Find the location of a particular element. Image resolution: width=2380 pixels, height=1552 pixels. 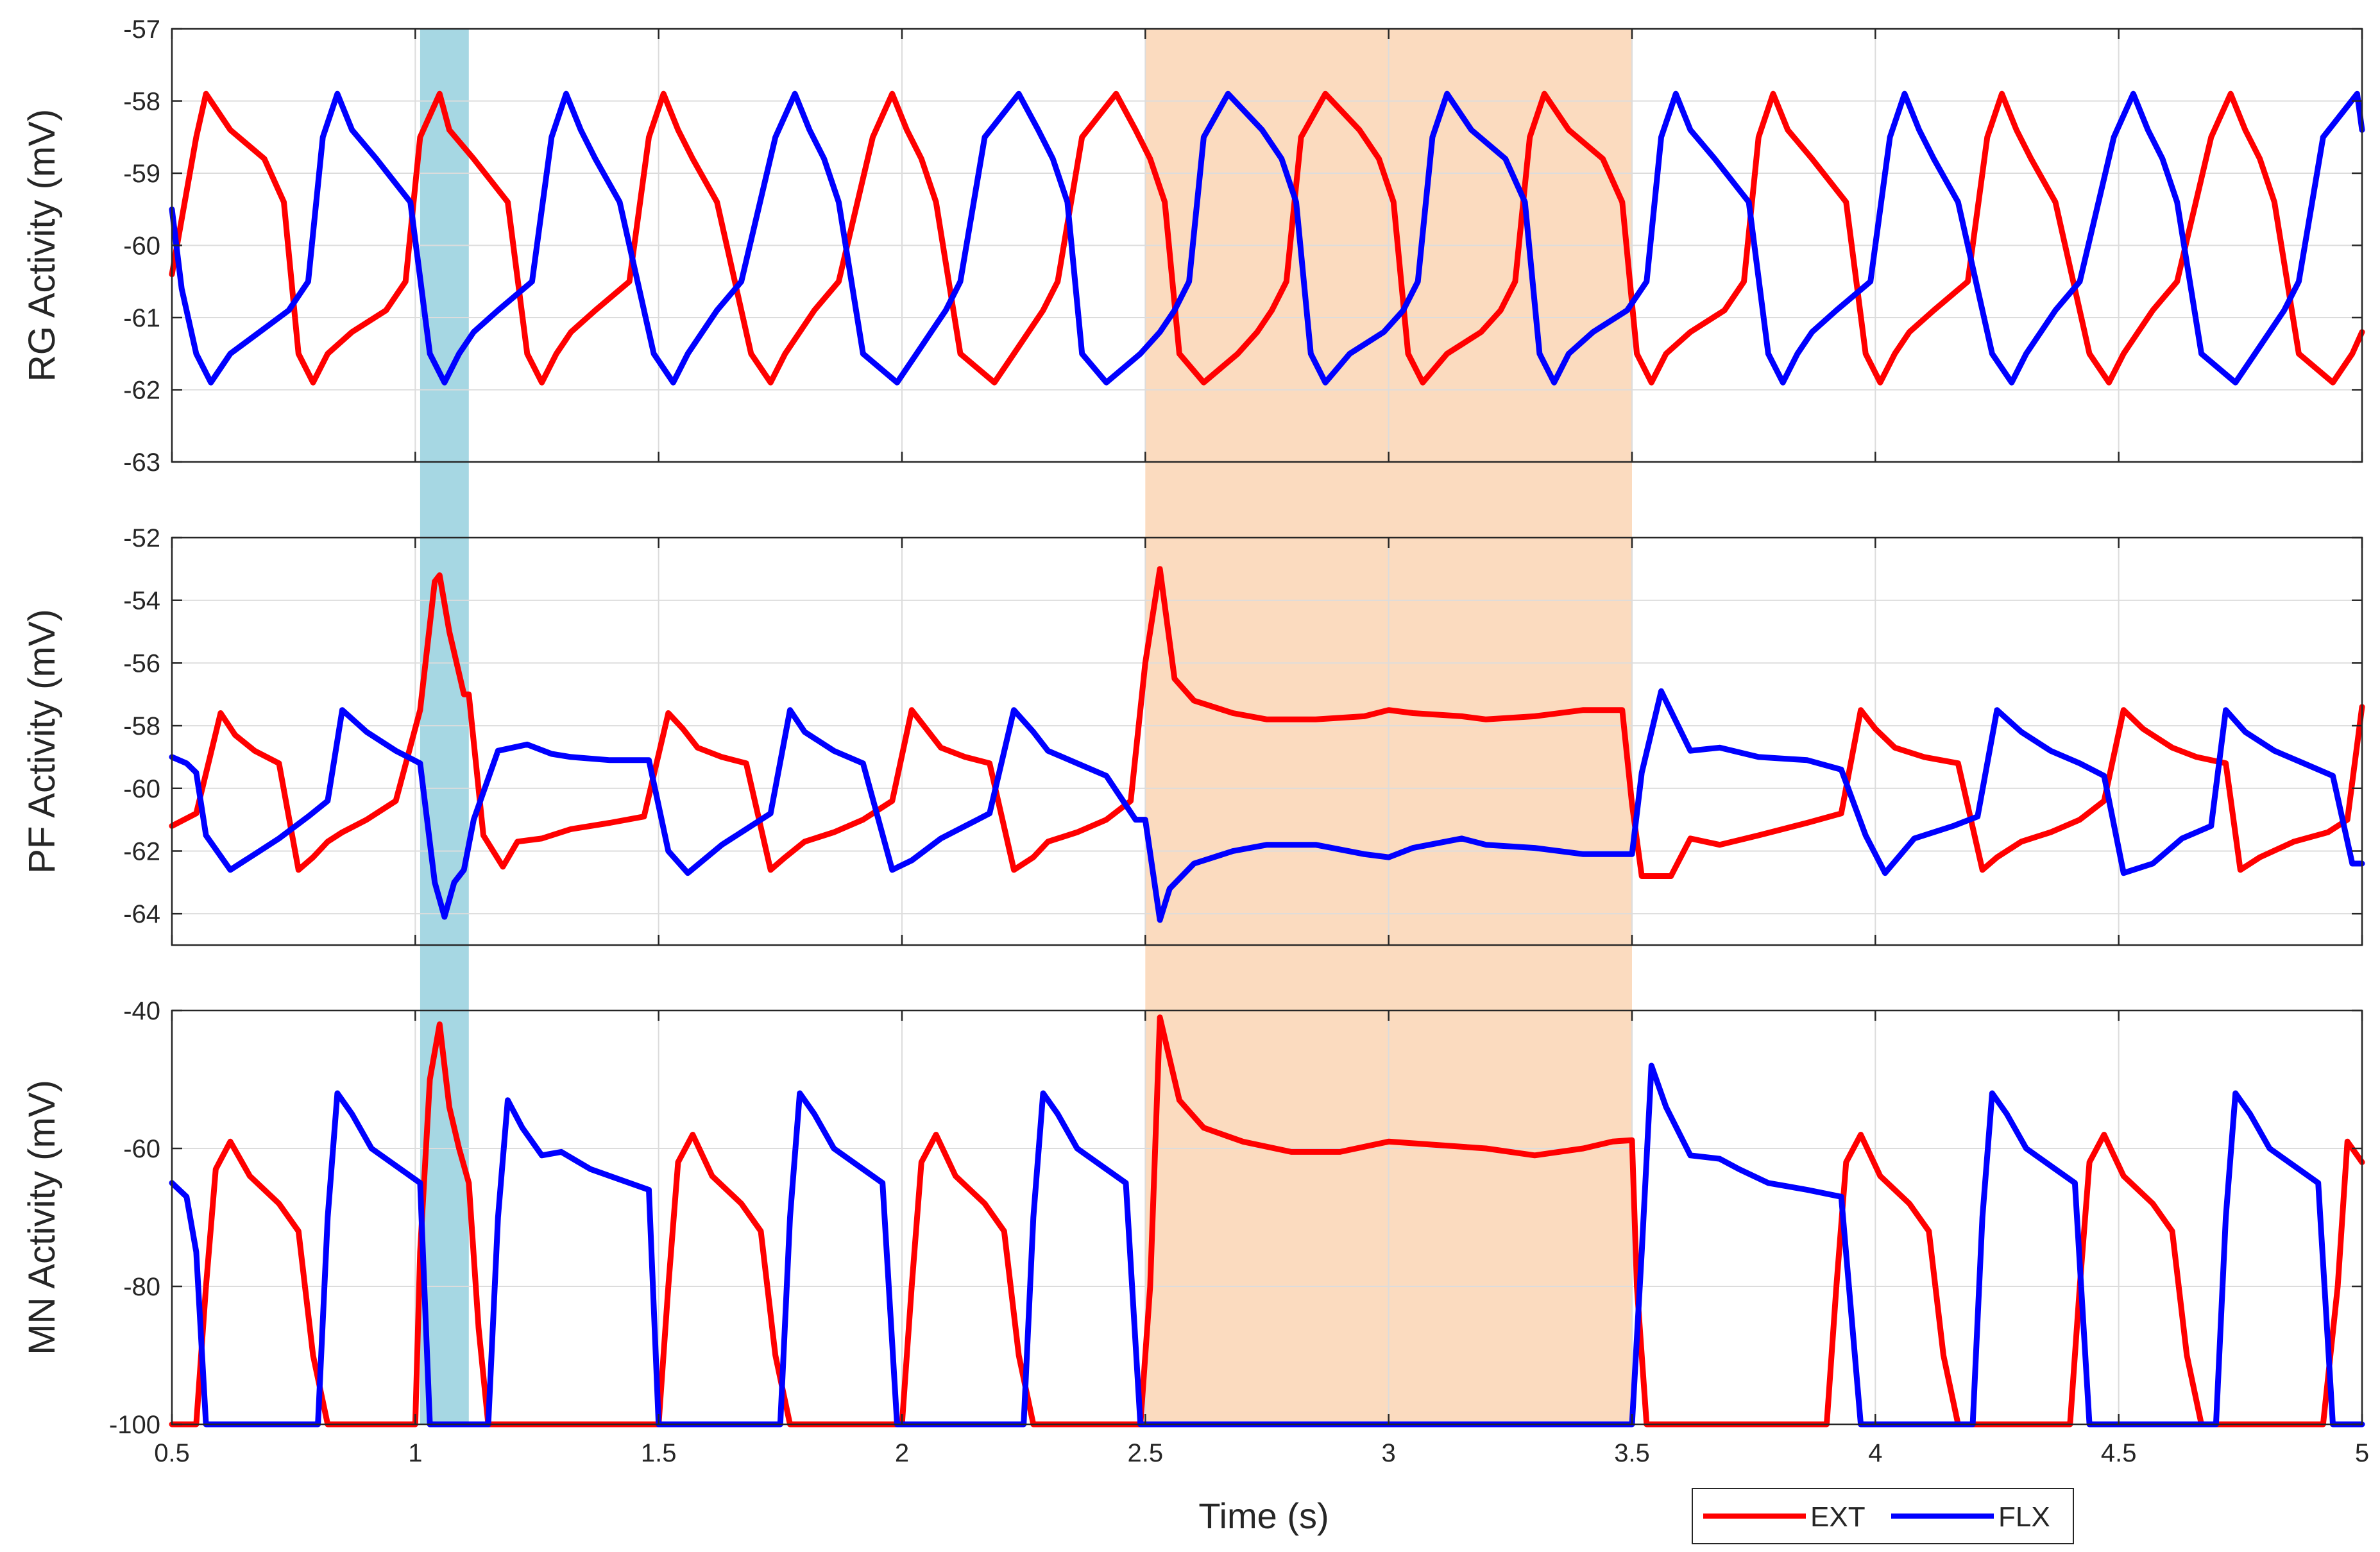

pf-y-tick-label: -58 is located at coordinates (141, 726).